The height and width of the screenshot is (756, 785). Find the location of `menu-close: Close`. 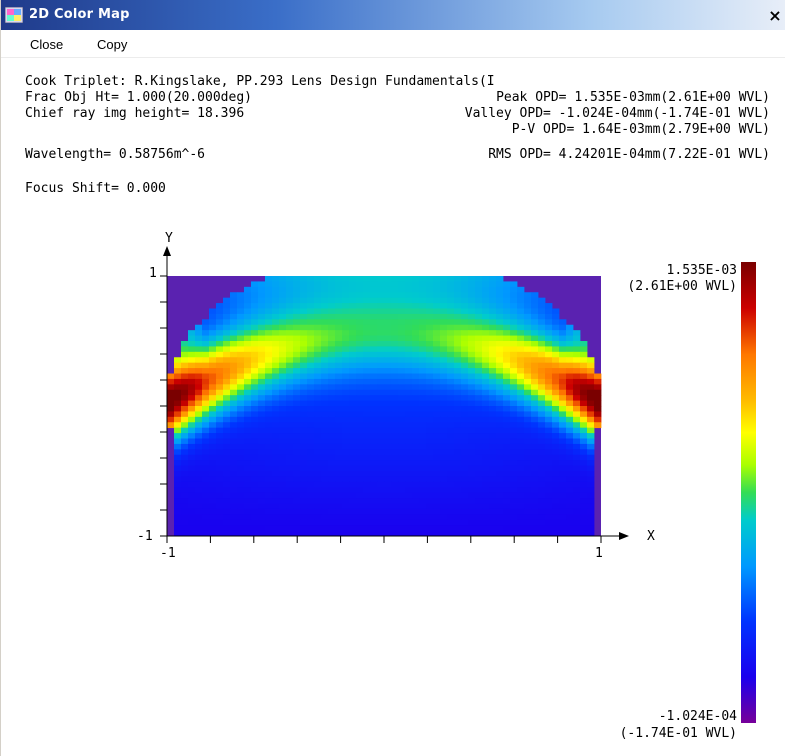

menu-close: Close is located at coordinates (47, 44).